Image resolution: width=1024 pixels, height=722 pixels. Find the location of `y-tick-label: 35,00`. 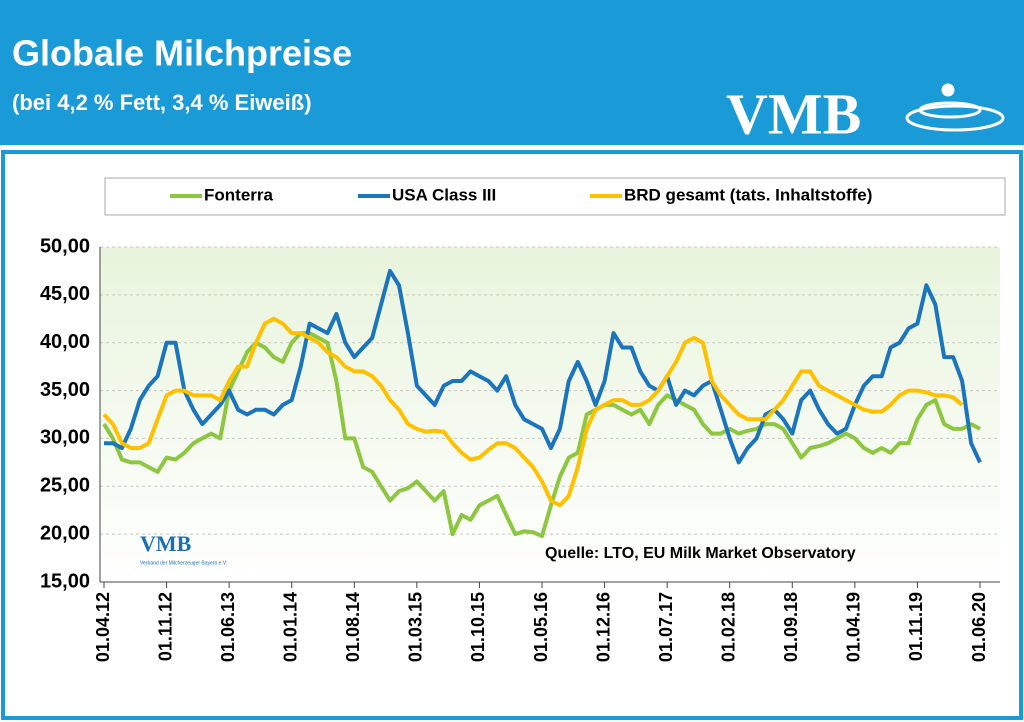

y-tick-label: 35,00 is located at coordinates (65, 390).